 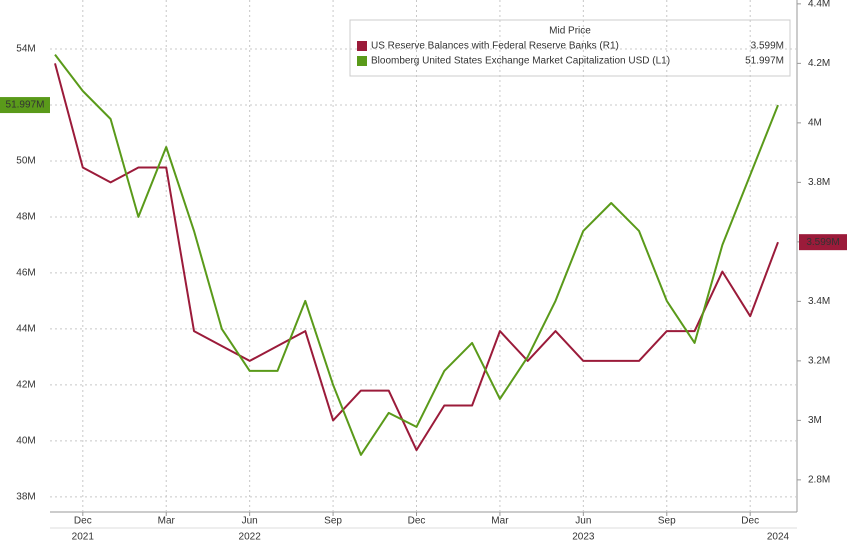 What do you see at coordinates (764, 61) in the screenshot?
I see `legend-value: 51.997M` at bounding box center [764, 61].